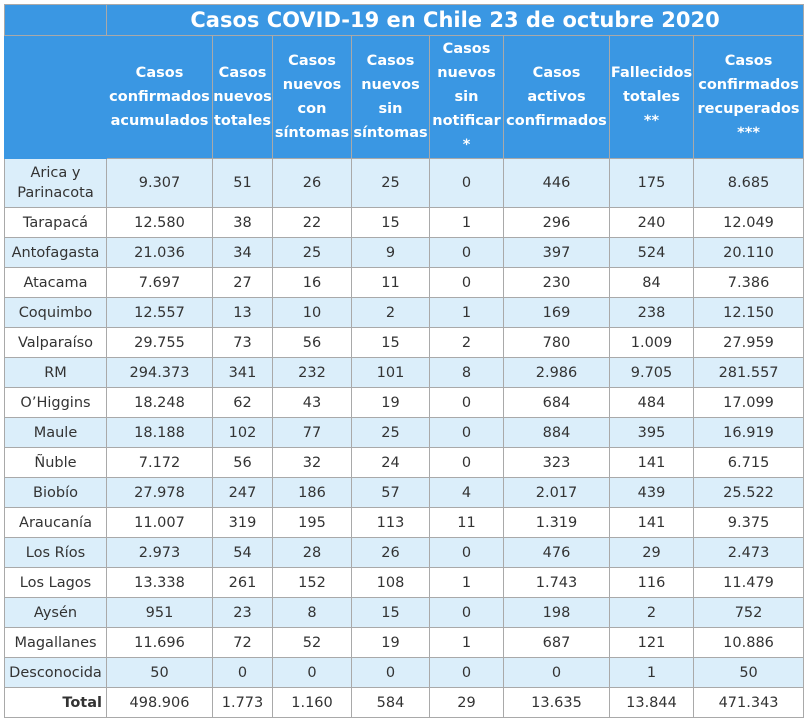  What do you see at coordinates (651, 282) in the screenshot?
I see `value-cell: 84` at bounding box center [651, 282].